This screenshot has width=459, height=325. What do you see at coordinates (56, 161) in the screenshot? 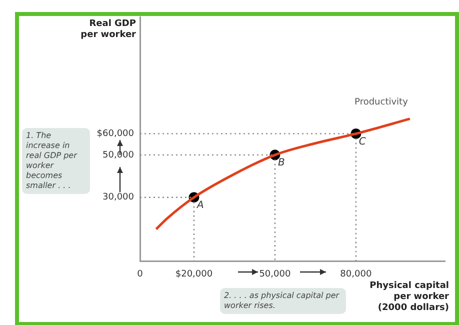
I see `text: 1. The increase in real GDP per worker becomes smaller . . .` at bounding box center [56, 161].